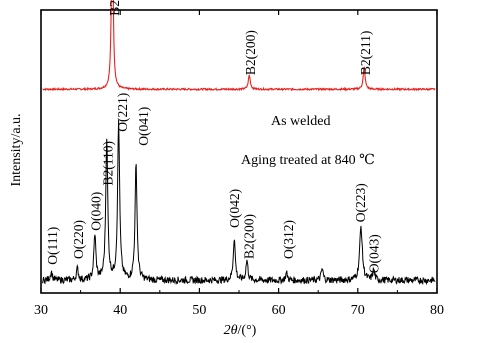  I want to click on x-axis-label-symbol: 2θ, so click(231, 330).